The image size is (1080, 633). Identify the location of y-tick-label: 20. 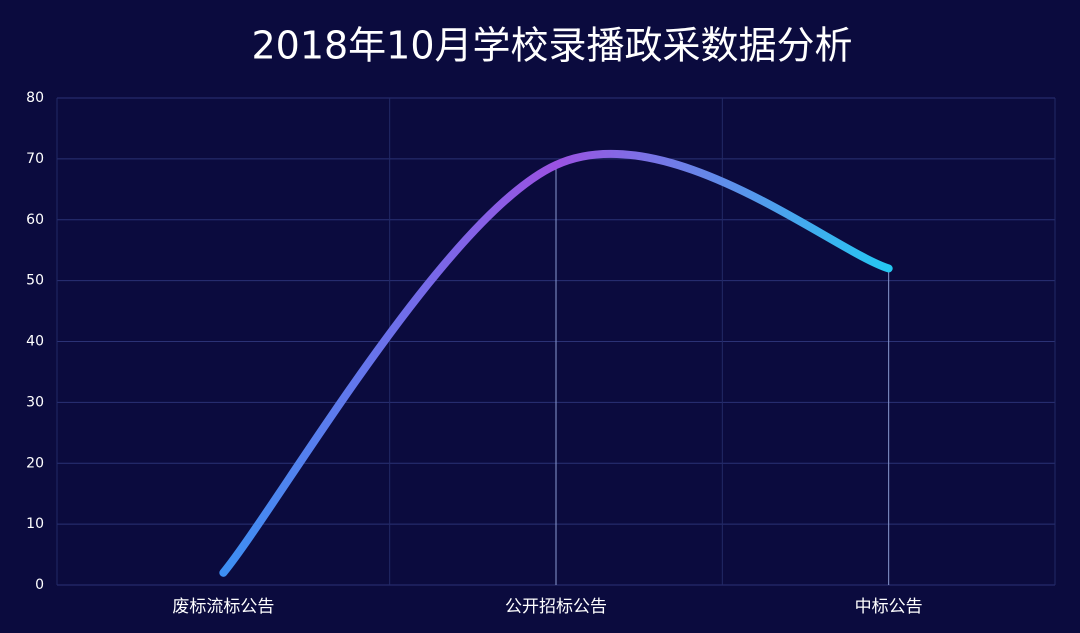
(35, 463).